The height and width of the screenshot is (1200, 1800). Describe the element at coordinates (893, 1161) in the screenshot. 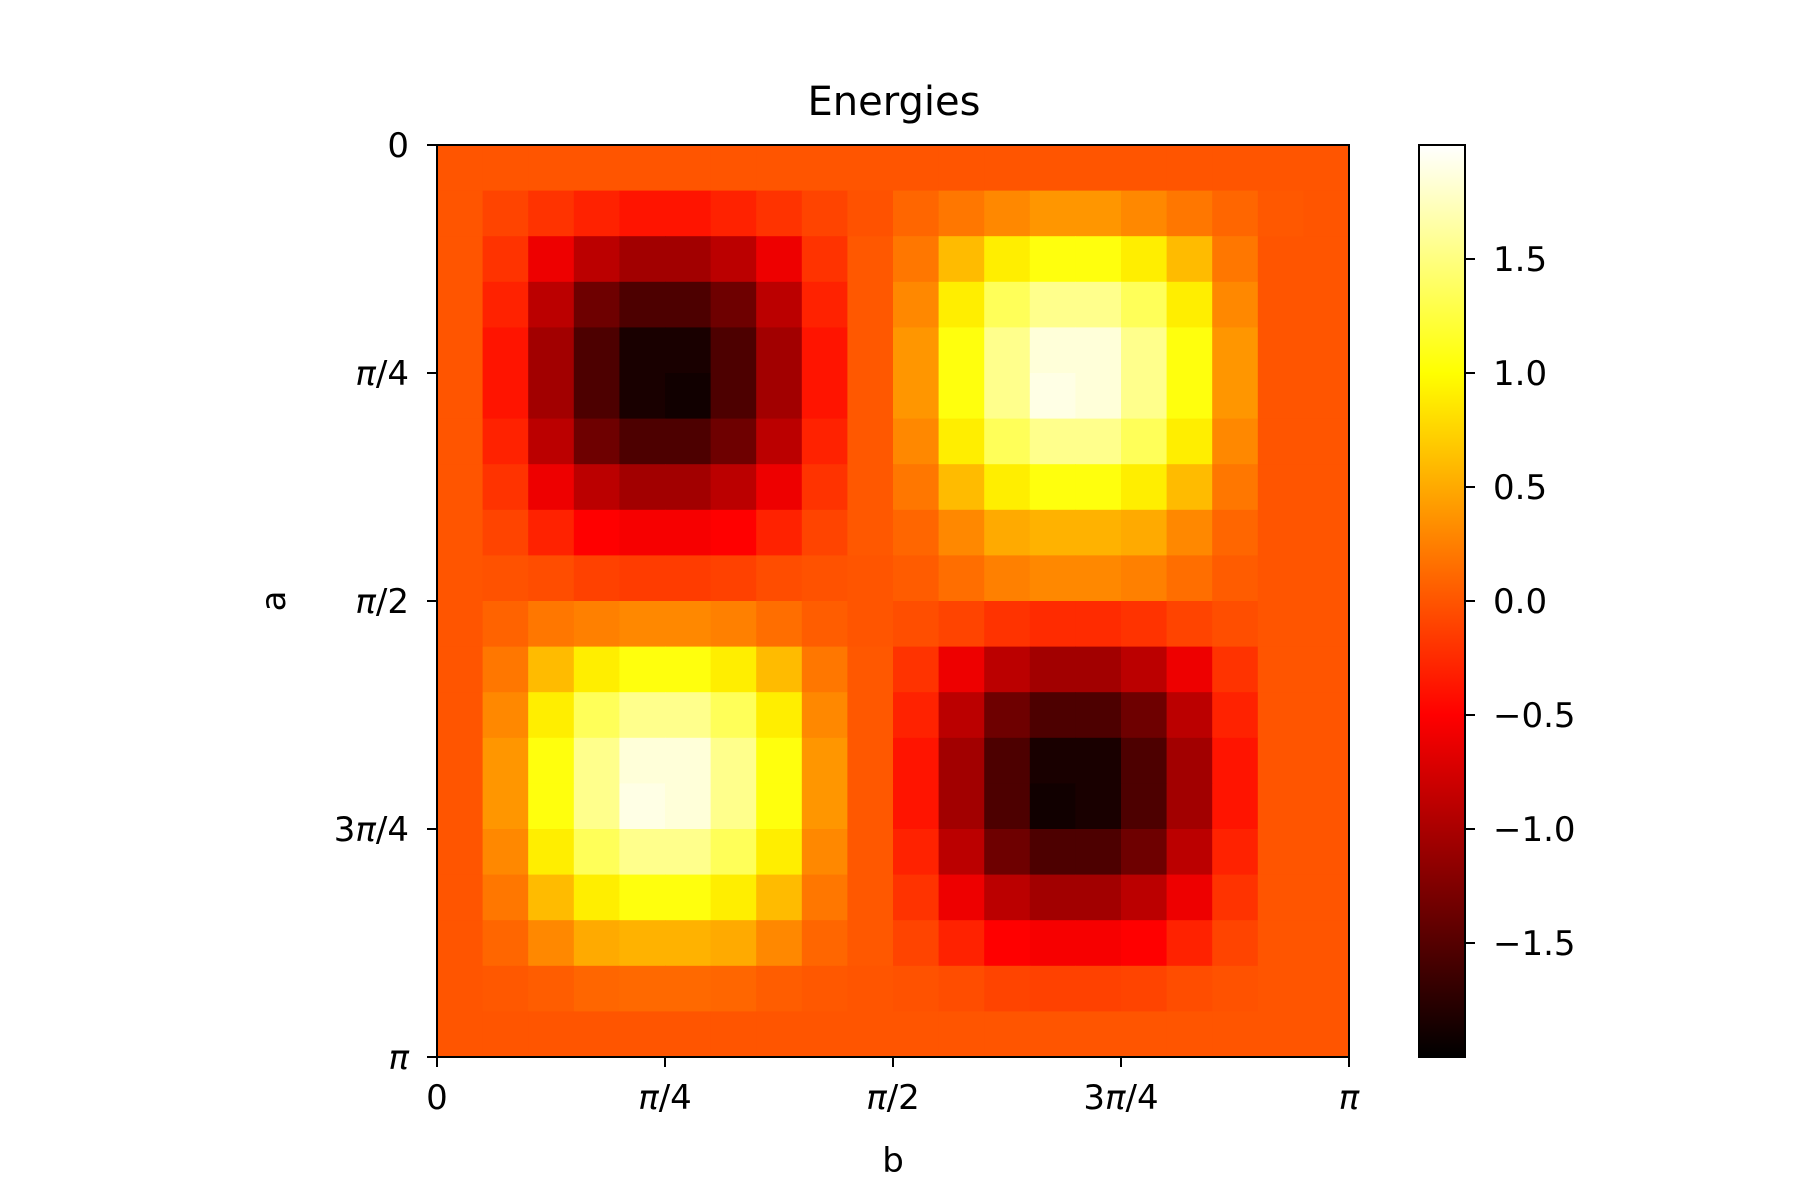

I see `x-axis-label: b` at that location.